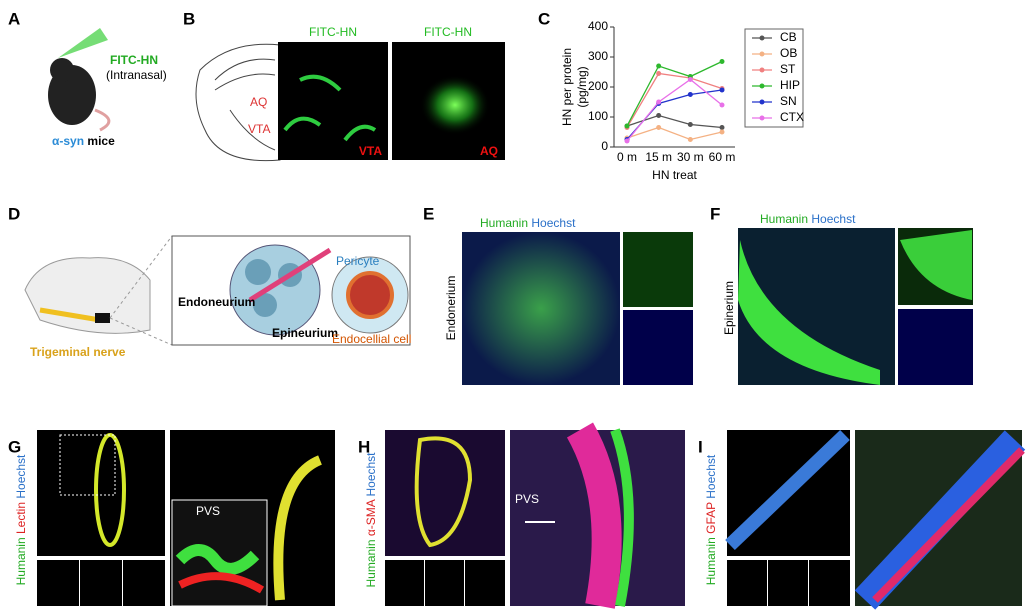 This screenshot has width=1030, height=616. I want to click on stain-title: Humanin Lectin Hoechst, so click(21, 519).